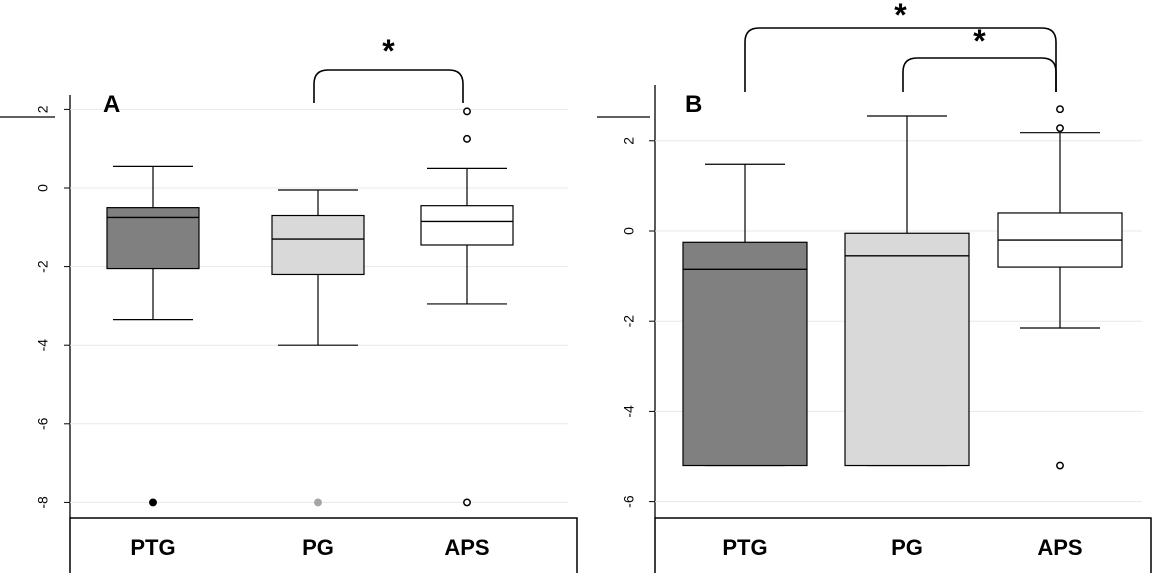 The width and height of the screenshot is (1152, 573). What do you see at coordinates (693, 104) in the screenshot?
I see `panel-label: B` at bounding box center [693, 104].